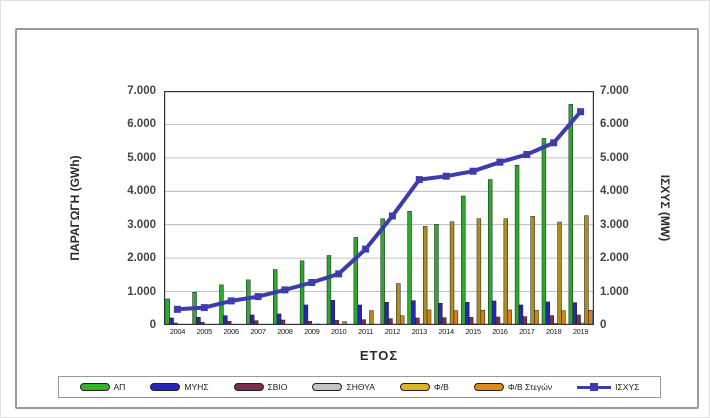  What do you see at coordinates (360, 387) in the screenshot?
I see `legend-label-sithya: ΣΗΘΥΑ` at bounding box center [360, 387].